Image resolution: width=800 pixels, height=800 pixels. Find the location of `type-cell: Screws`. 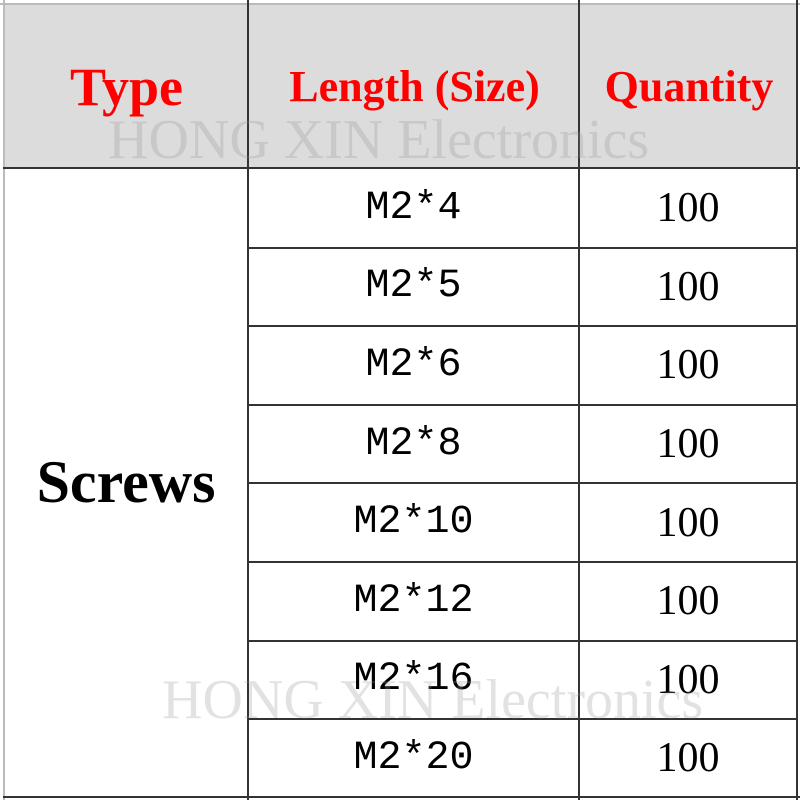

type-cell: Screws is located at coordinates (126, 482).